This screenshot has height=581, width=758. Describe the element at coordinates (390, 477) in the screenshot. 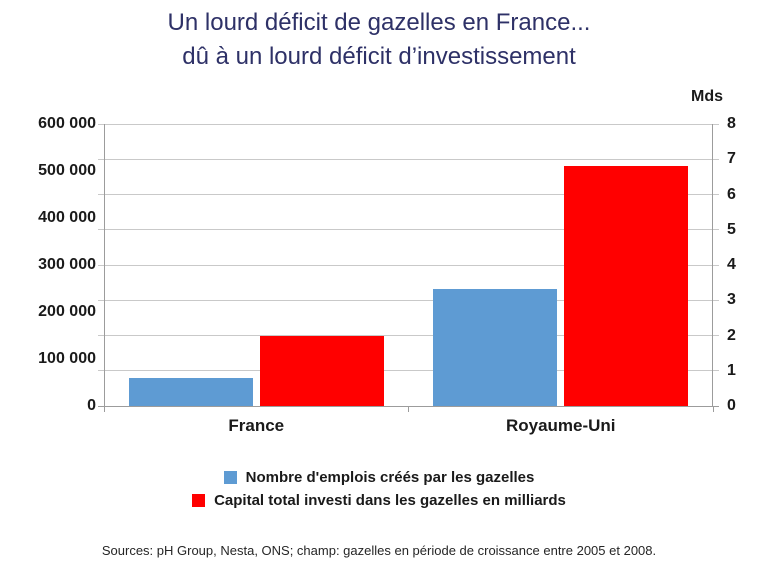

I see `legend-label: Nombre d'emplois créés par les gazelles` at that location.